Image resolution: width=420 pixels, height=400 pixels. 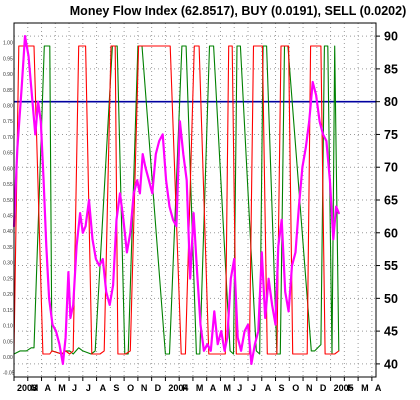 I want to click on left-tick-label: 0.20, so click(x=8, y=295).